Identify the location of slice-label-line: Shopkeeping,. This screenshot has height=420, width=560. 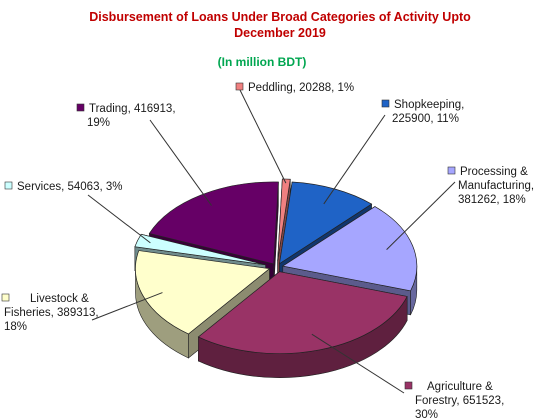
(429, 105).